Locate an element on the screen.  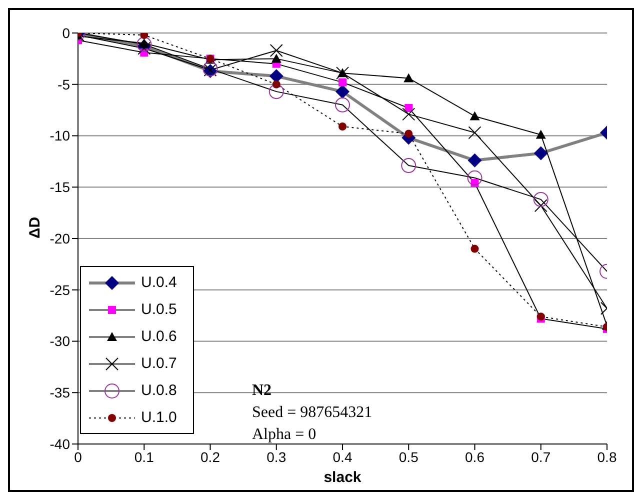
y-tick-label: -25 is located at coordinates (60, 290).